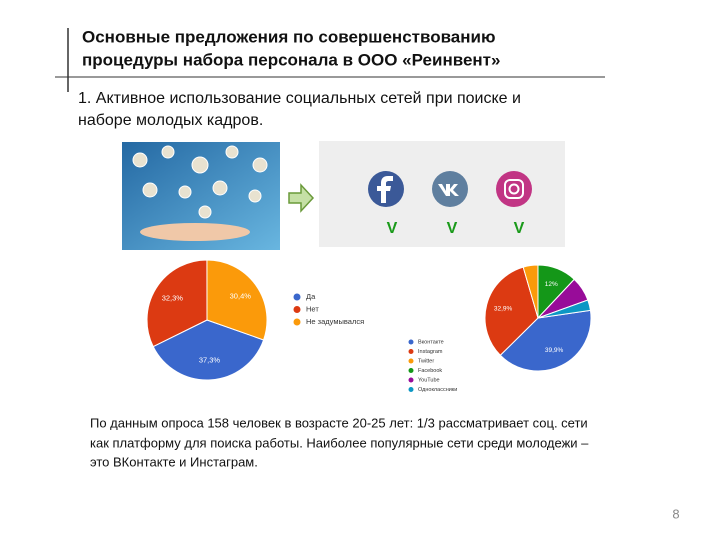 This screenshot has height=540, width=720. What do you see at coordinates (311, 296) in the screenshot?
I see `legend-label: Да` at bounding box center [311, 296].